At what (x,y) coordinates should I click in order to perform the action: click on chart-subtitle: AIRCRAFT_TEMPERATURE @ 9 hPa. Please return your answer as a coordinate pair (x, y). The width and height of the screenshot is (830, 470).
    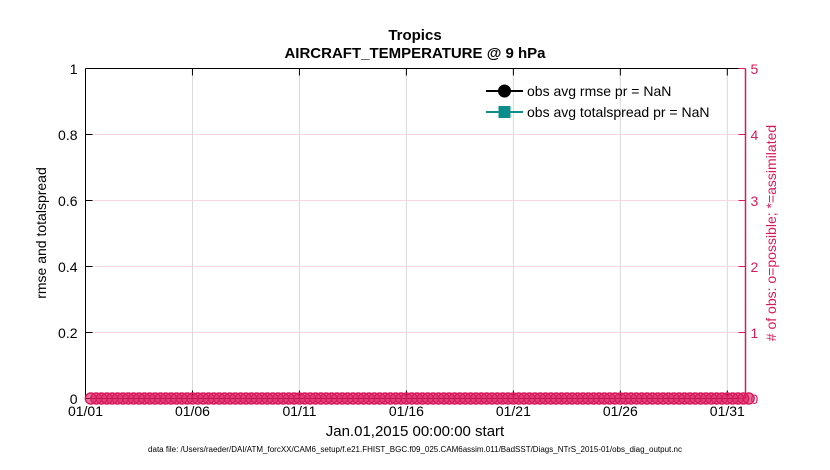
    Looking at the image, I should click on (415, 53).